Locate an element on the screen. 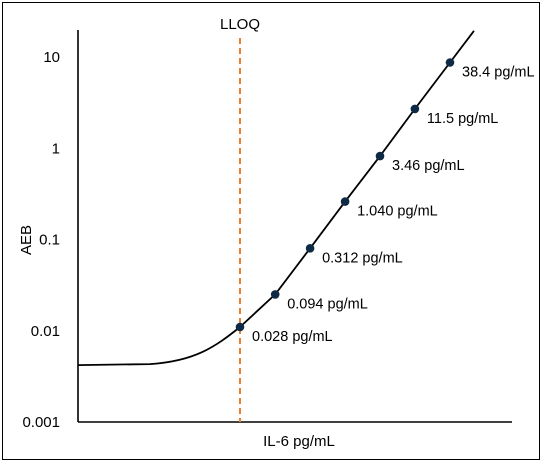 This screenshot has height=464, width=544. y-tick-label: 1 is located at coordinates (56, 148).